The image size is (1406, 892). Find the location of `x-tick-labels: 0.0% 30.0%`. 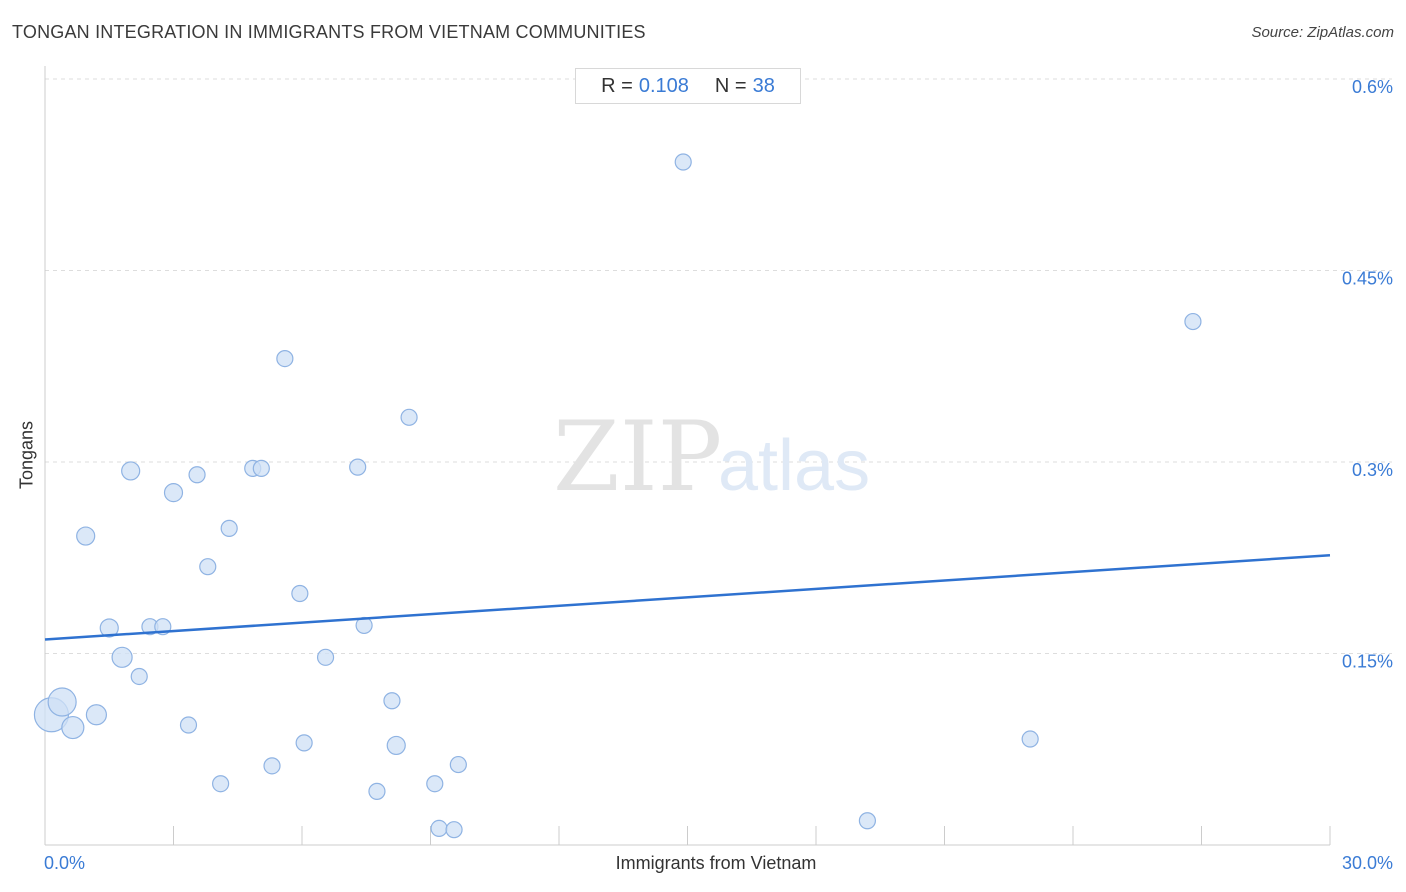

x-tick-labels: 0.0% 30.0% is located at coordinates (718, 863).